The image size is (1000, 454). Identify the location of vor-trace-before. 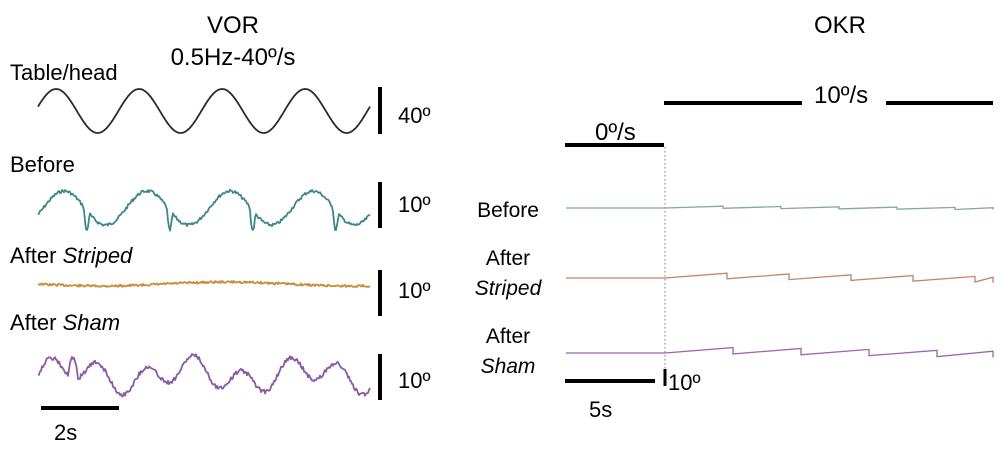
(204, 210).